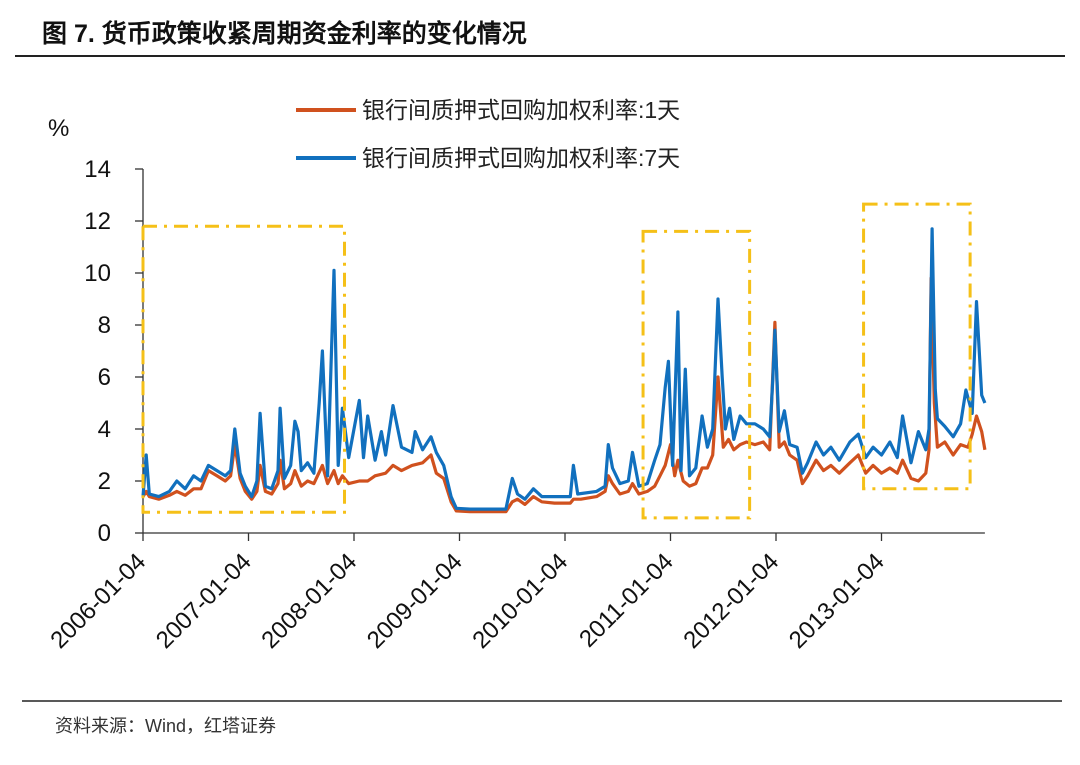 The image size is (1080, 765). I want to click on figure-title: 图 7. 货币政策收紧周期资金利率的变化情况, so click(284, 33).